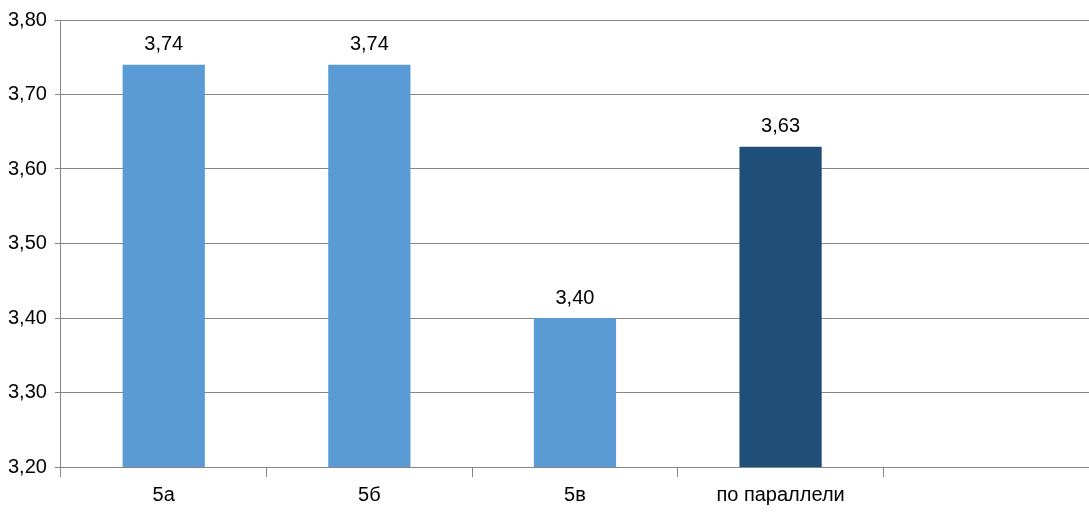  Describe the element at coordinates (164, 493) in the screenshot. I see `x-tick-label: 5а` at that location.